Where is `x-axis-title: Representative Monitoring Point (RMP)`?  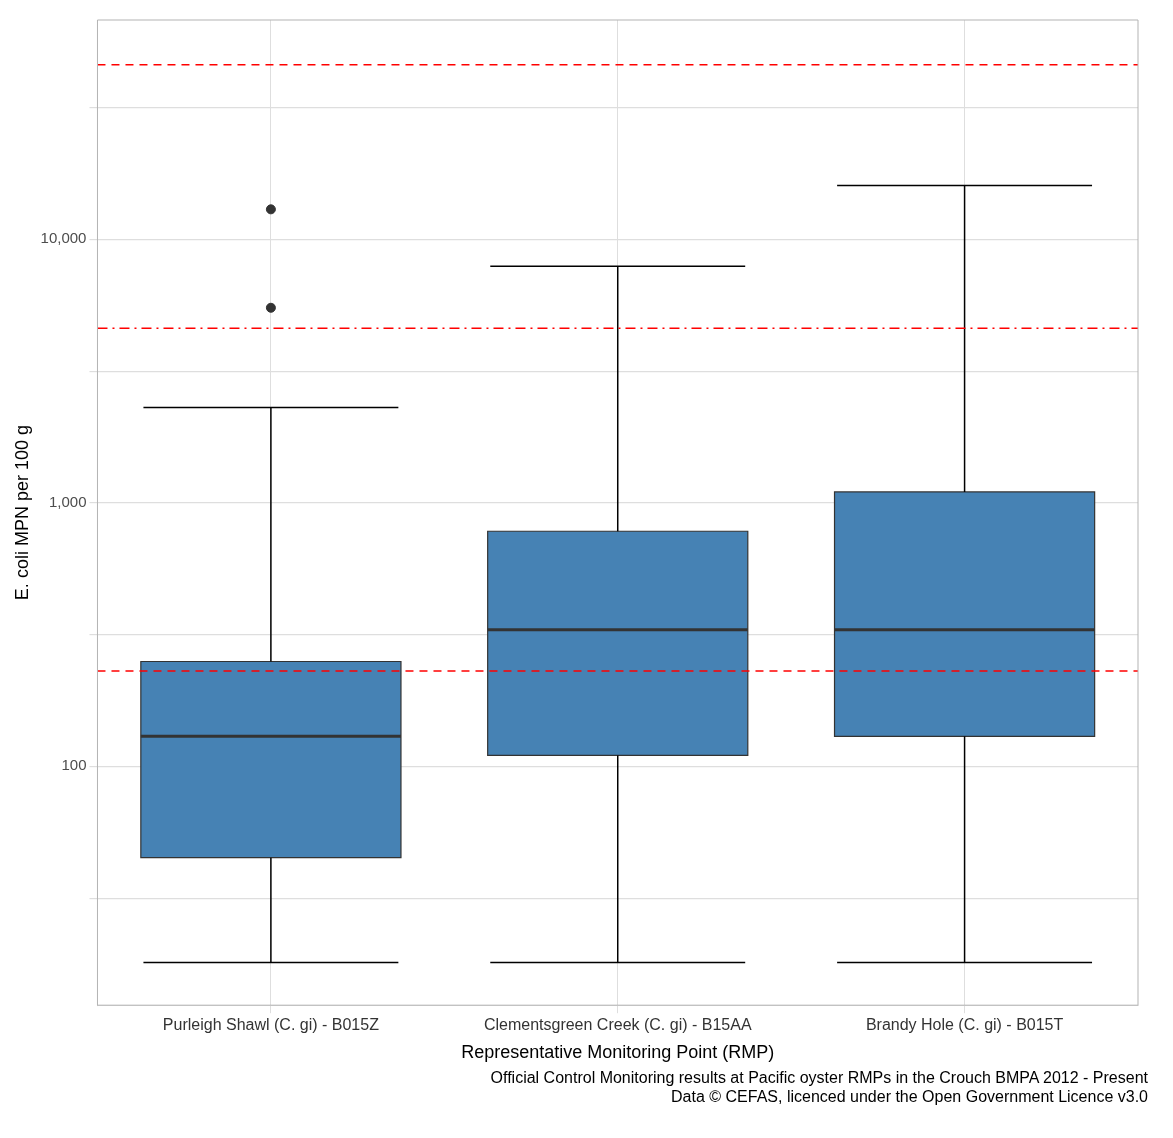
x-axis-title: Representative Monitoring Point (RMP) is located at coordinates (618, 1052).